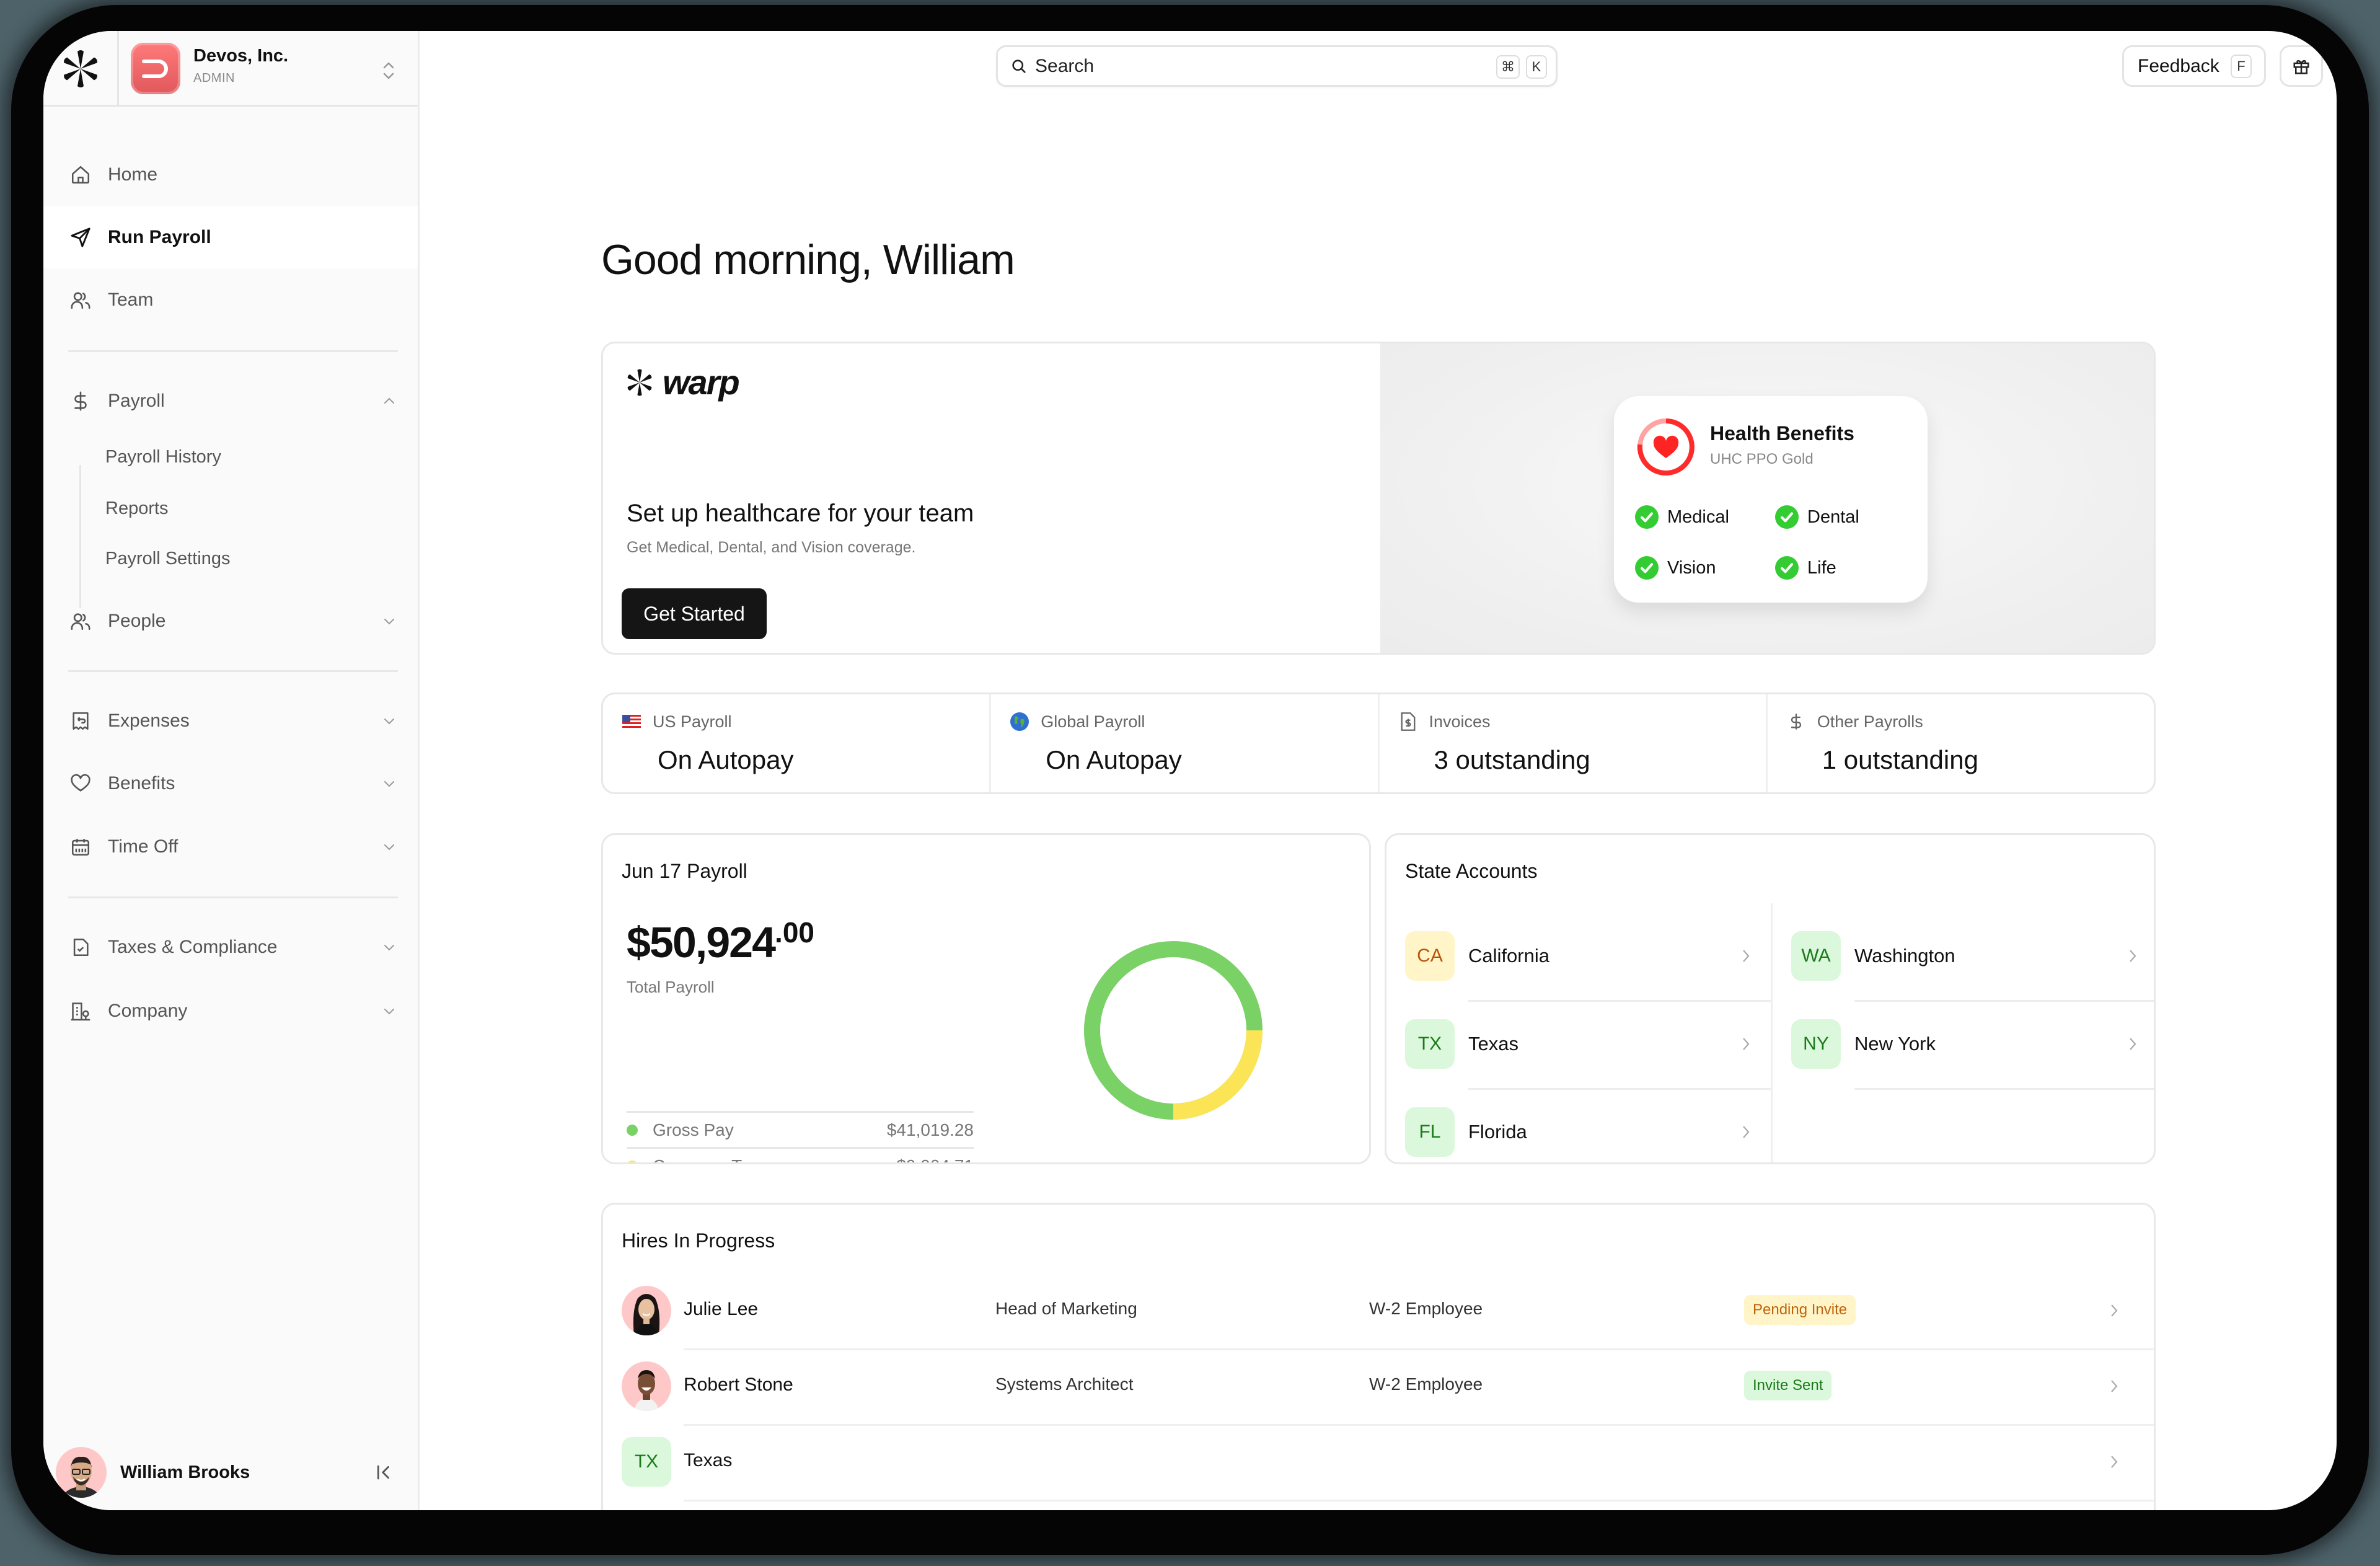 This screenshot has height=1566, width=2380. What do you see at coordinates (241, 56) in the screenshot?
I see `company-name: Devos, Inc.` at bounding box center [241, 56].